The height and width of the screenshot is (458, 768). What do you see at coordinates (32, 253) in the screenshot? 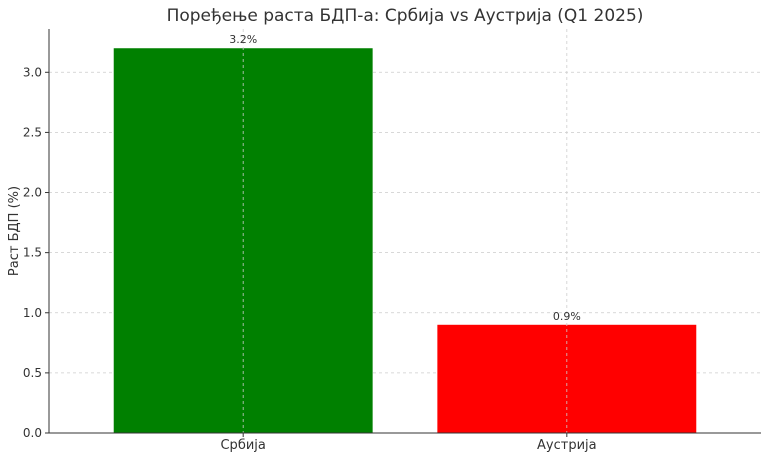
I see `y-tick-label: 1.5` at bounding box center [32, 253].